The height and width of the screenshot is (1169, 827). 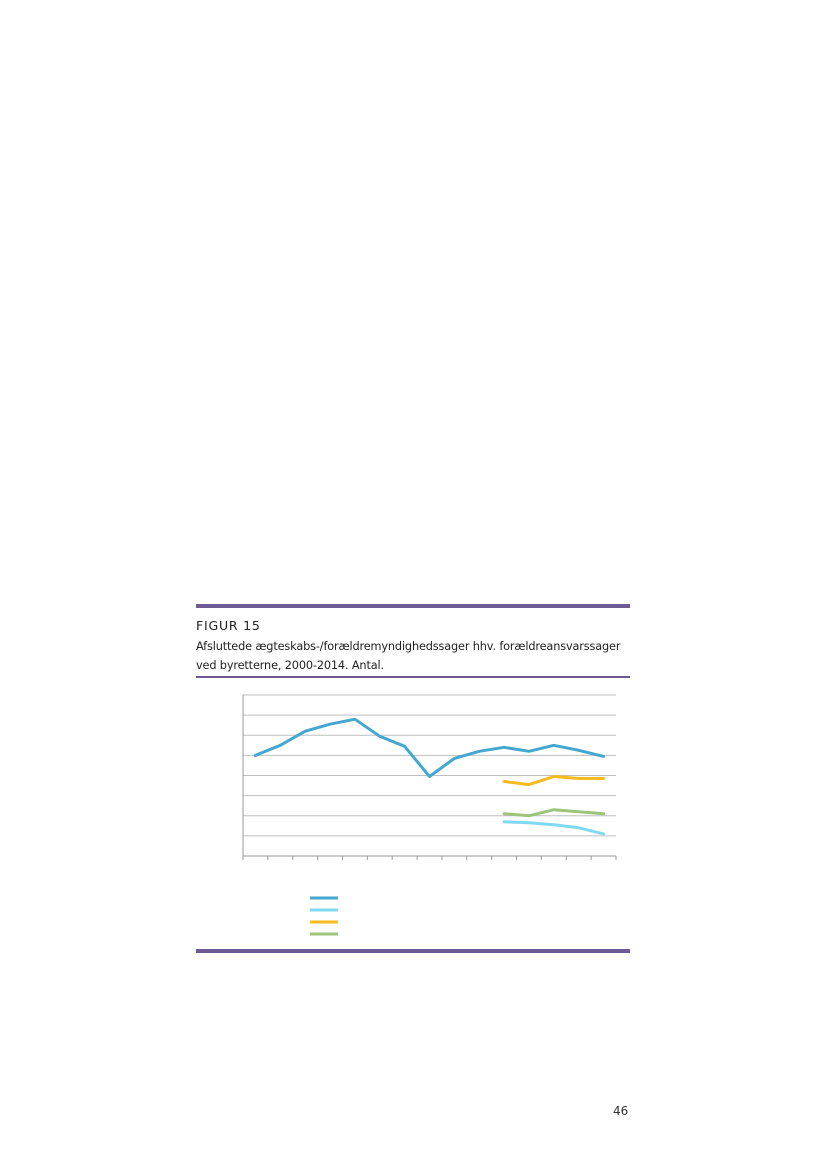 I want to click on grid-lines, so click(x=429, y=765).